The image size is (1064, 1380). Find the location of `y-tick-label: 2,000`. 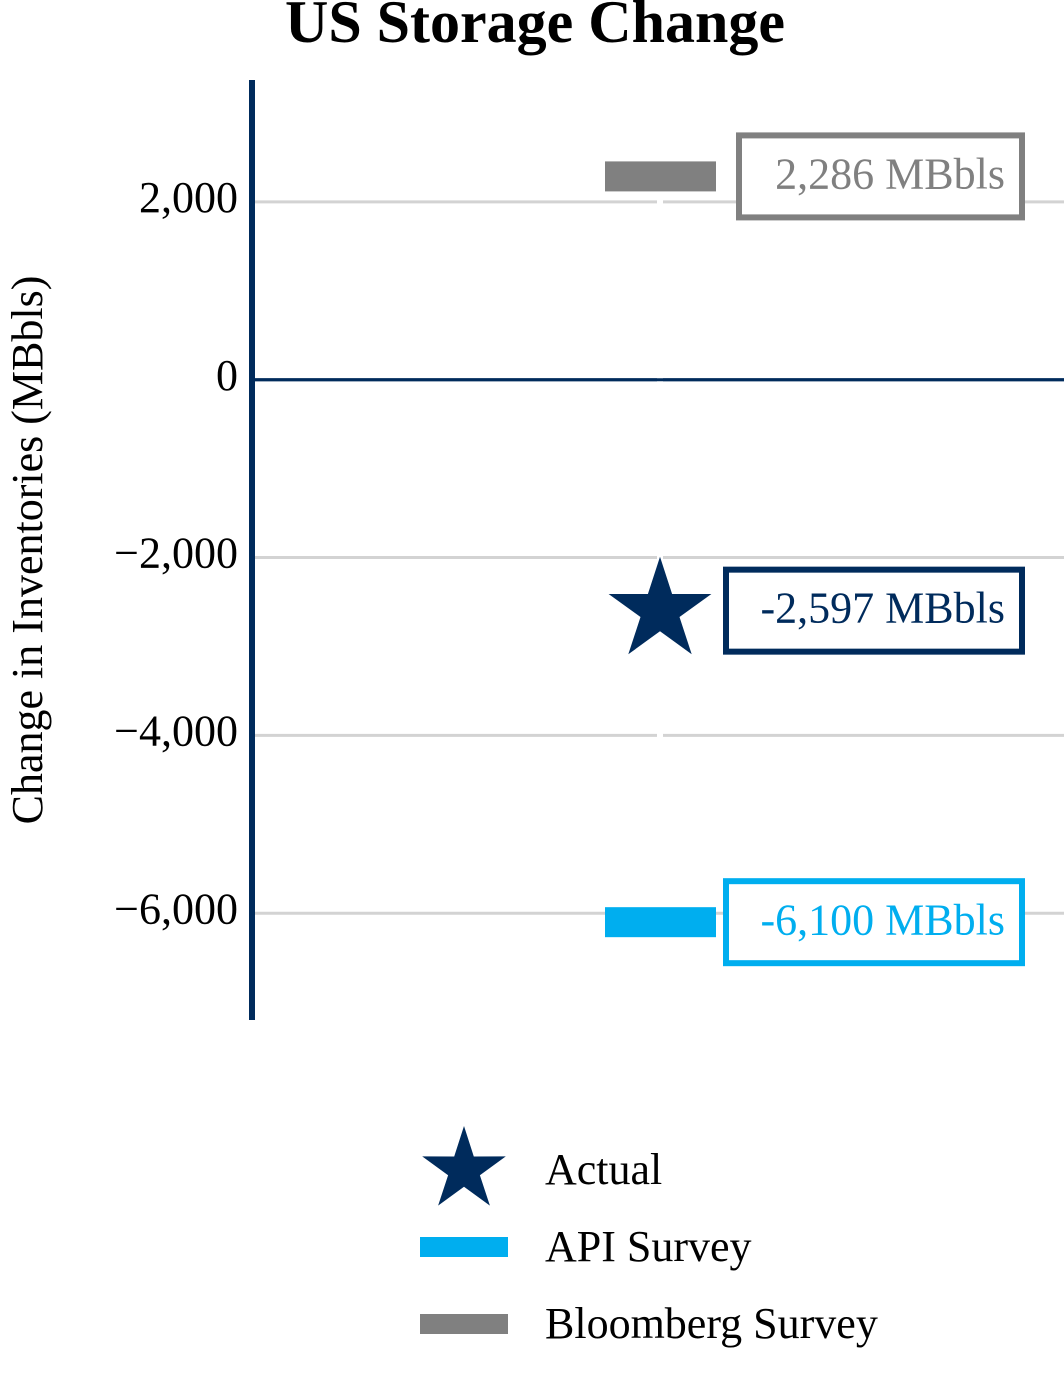

y-tick-label: 2,000 is located at coordinates (188, 197).